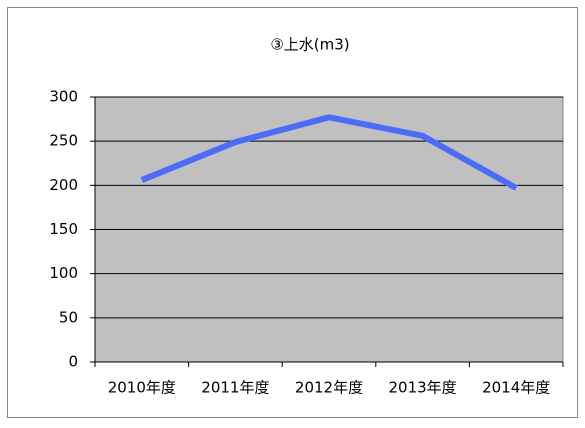  What do you see at coordinates (63, 141) in the screenshot?
I see `y-tick-label: 250` at bounding box center [63, 141].